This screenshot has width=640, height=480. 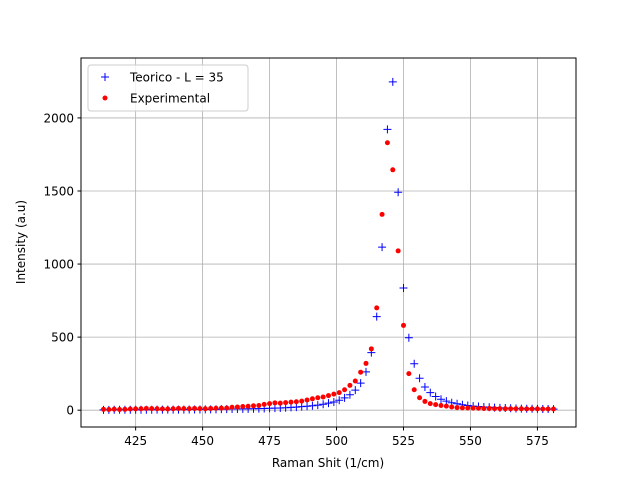 I want to click on legend: Teorico - L = 35 Experimental, so click(x=168, y=88).